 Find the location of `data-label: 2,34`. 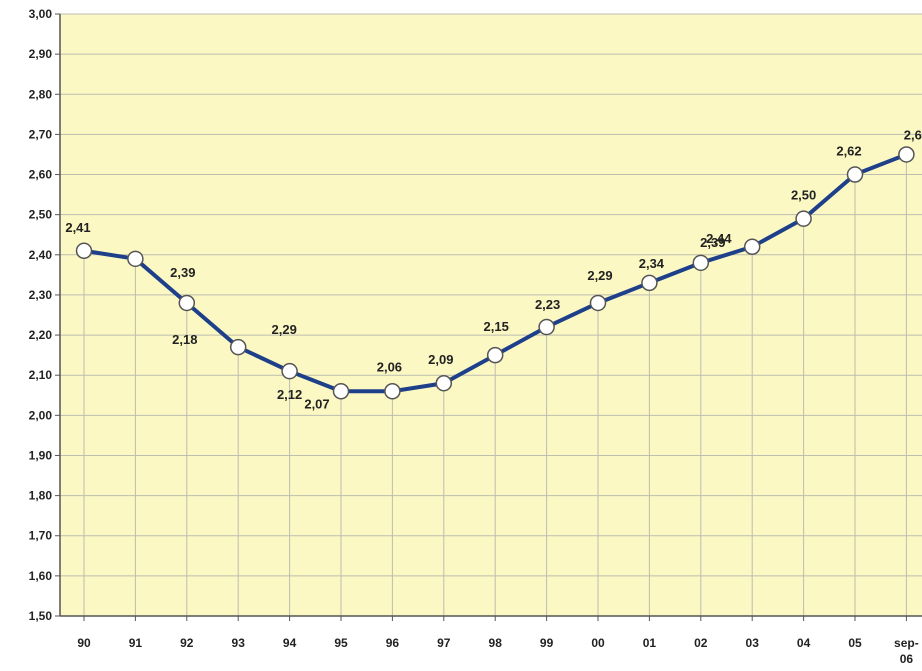

data-label: 2,34 is located at coordinates (652, 263).